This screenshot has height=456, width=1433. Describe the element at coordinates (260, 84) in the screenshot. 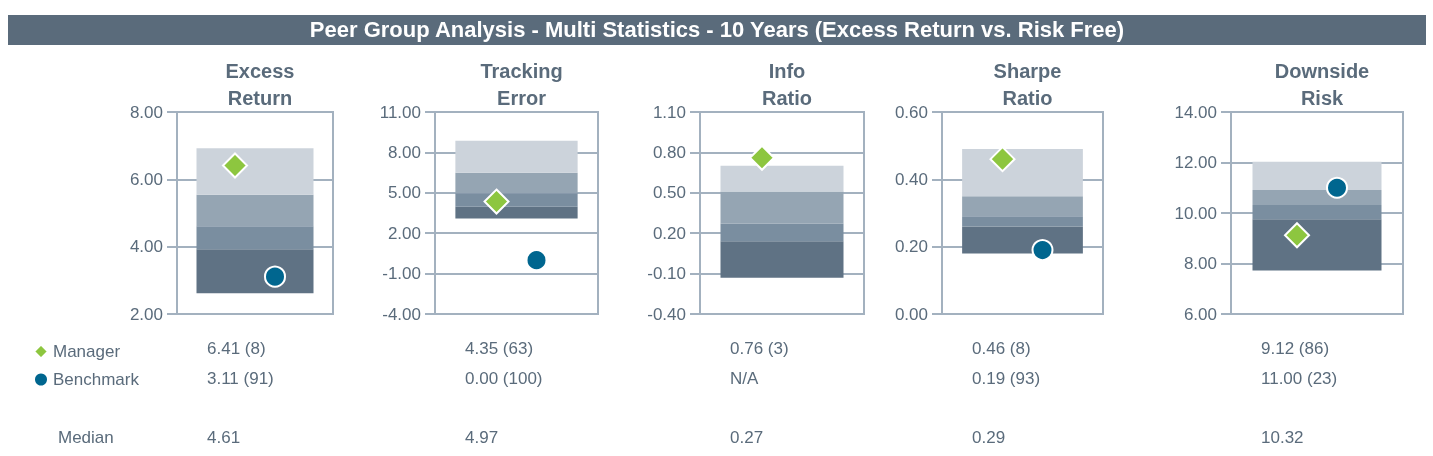

I see `chart-subtitle: Excess Return` at that location.